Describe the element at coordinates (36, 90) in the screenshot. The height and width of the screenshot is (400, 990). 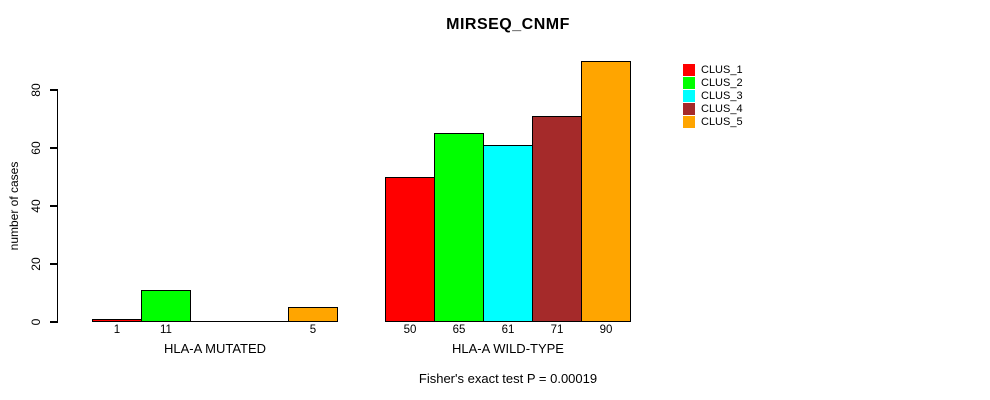
I see `y-tick-label-80: 80` at that location.